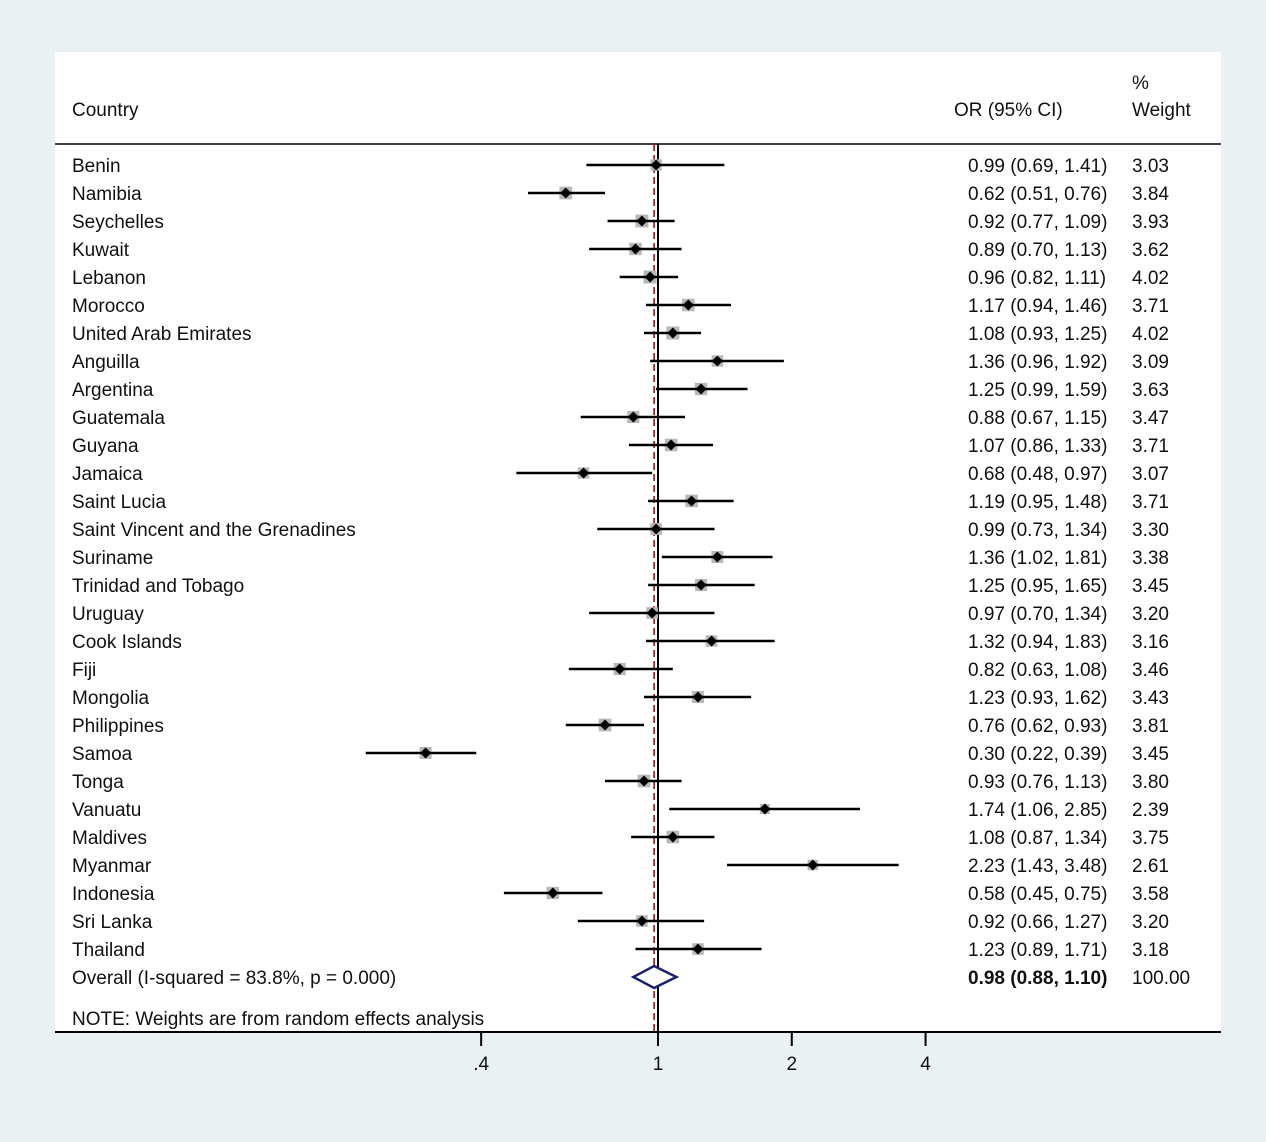  What do you see at coordinates (105, 110) in the screenshot?
I see `header-country: Country` at bounding box center [105, 110].